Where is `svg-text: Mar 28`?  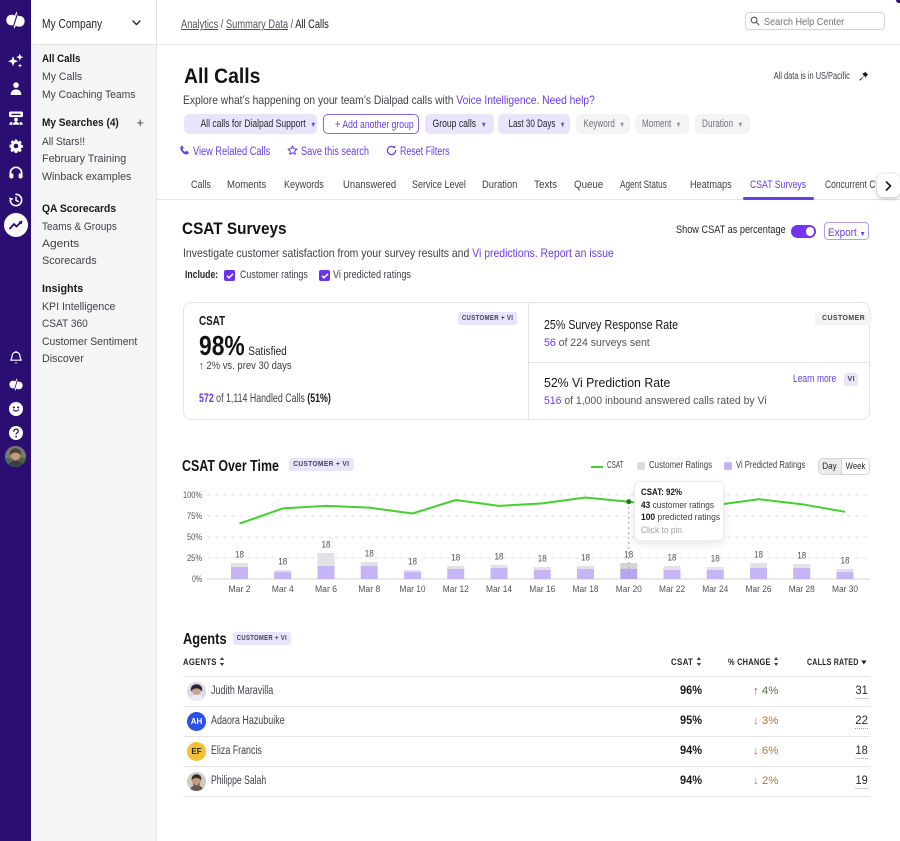 svg-text: Mar 28 is located at coordinates (802, 589).